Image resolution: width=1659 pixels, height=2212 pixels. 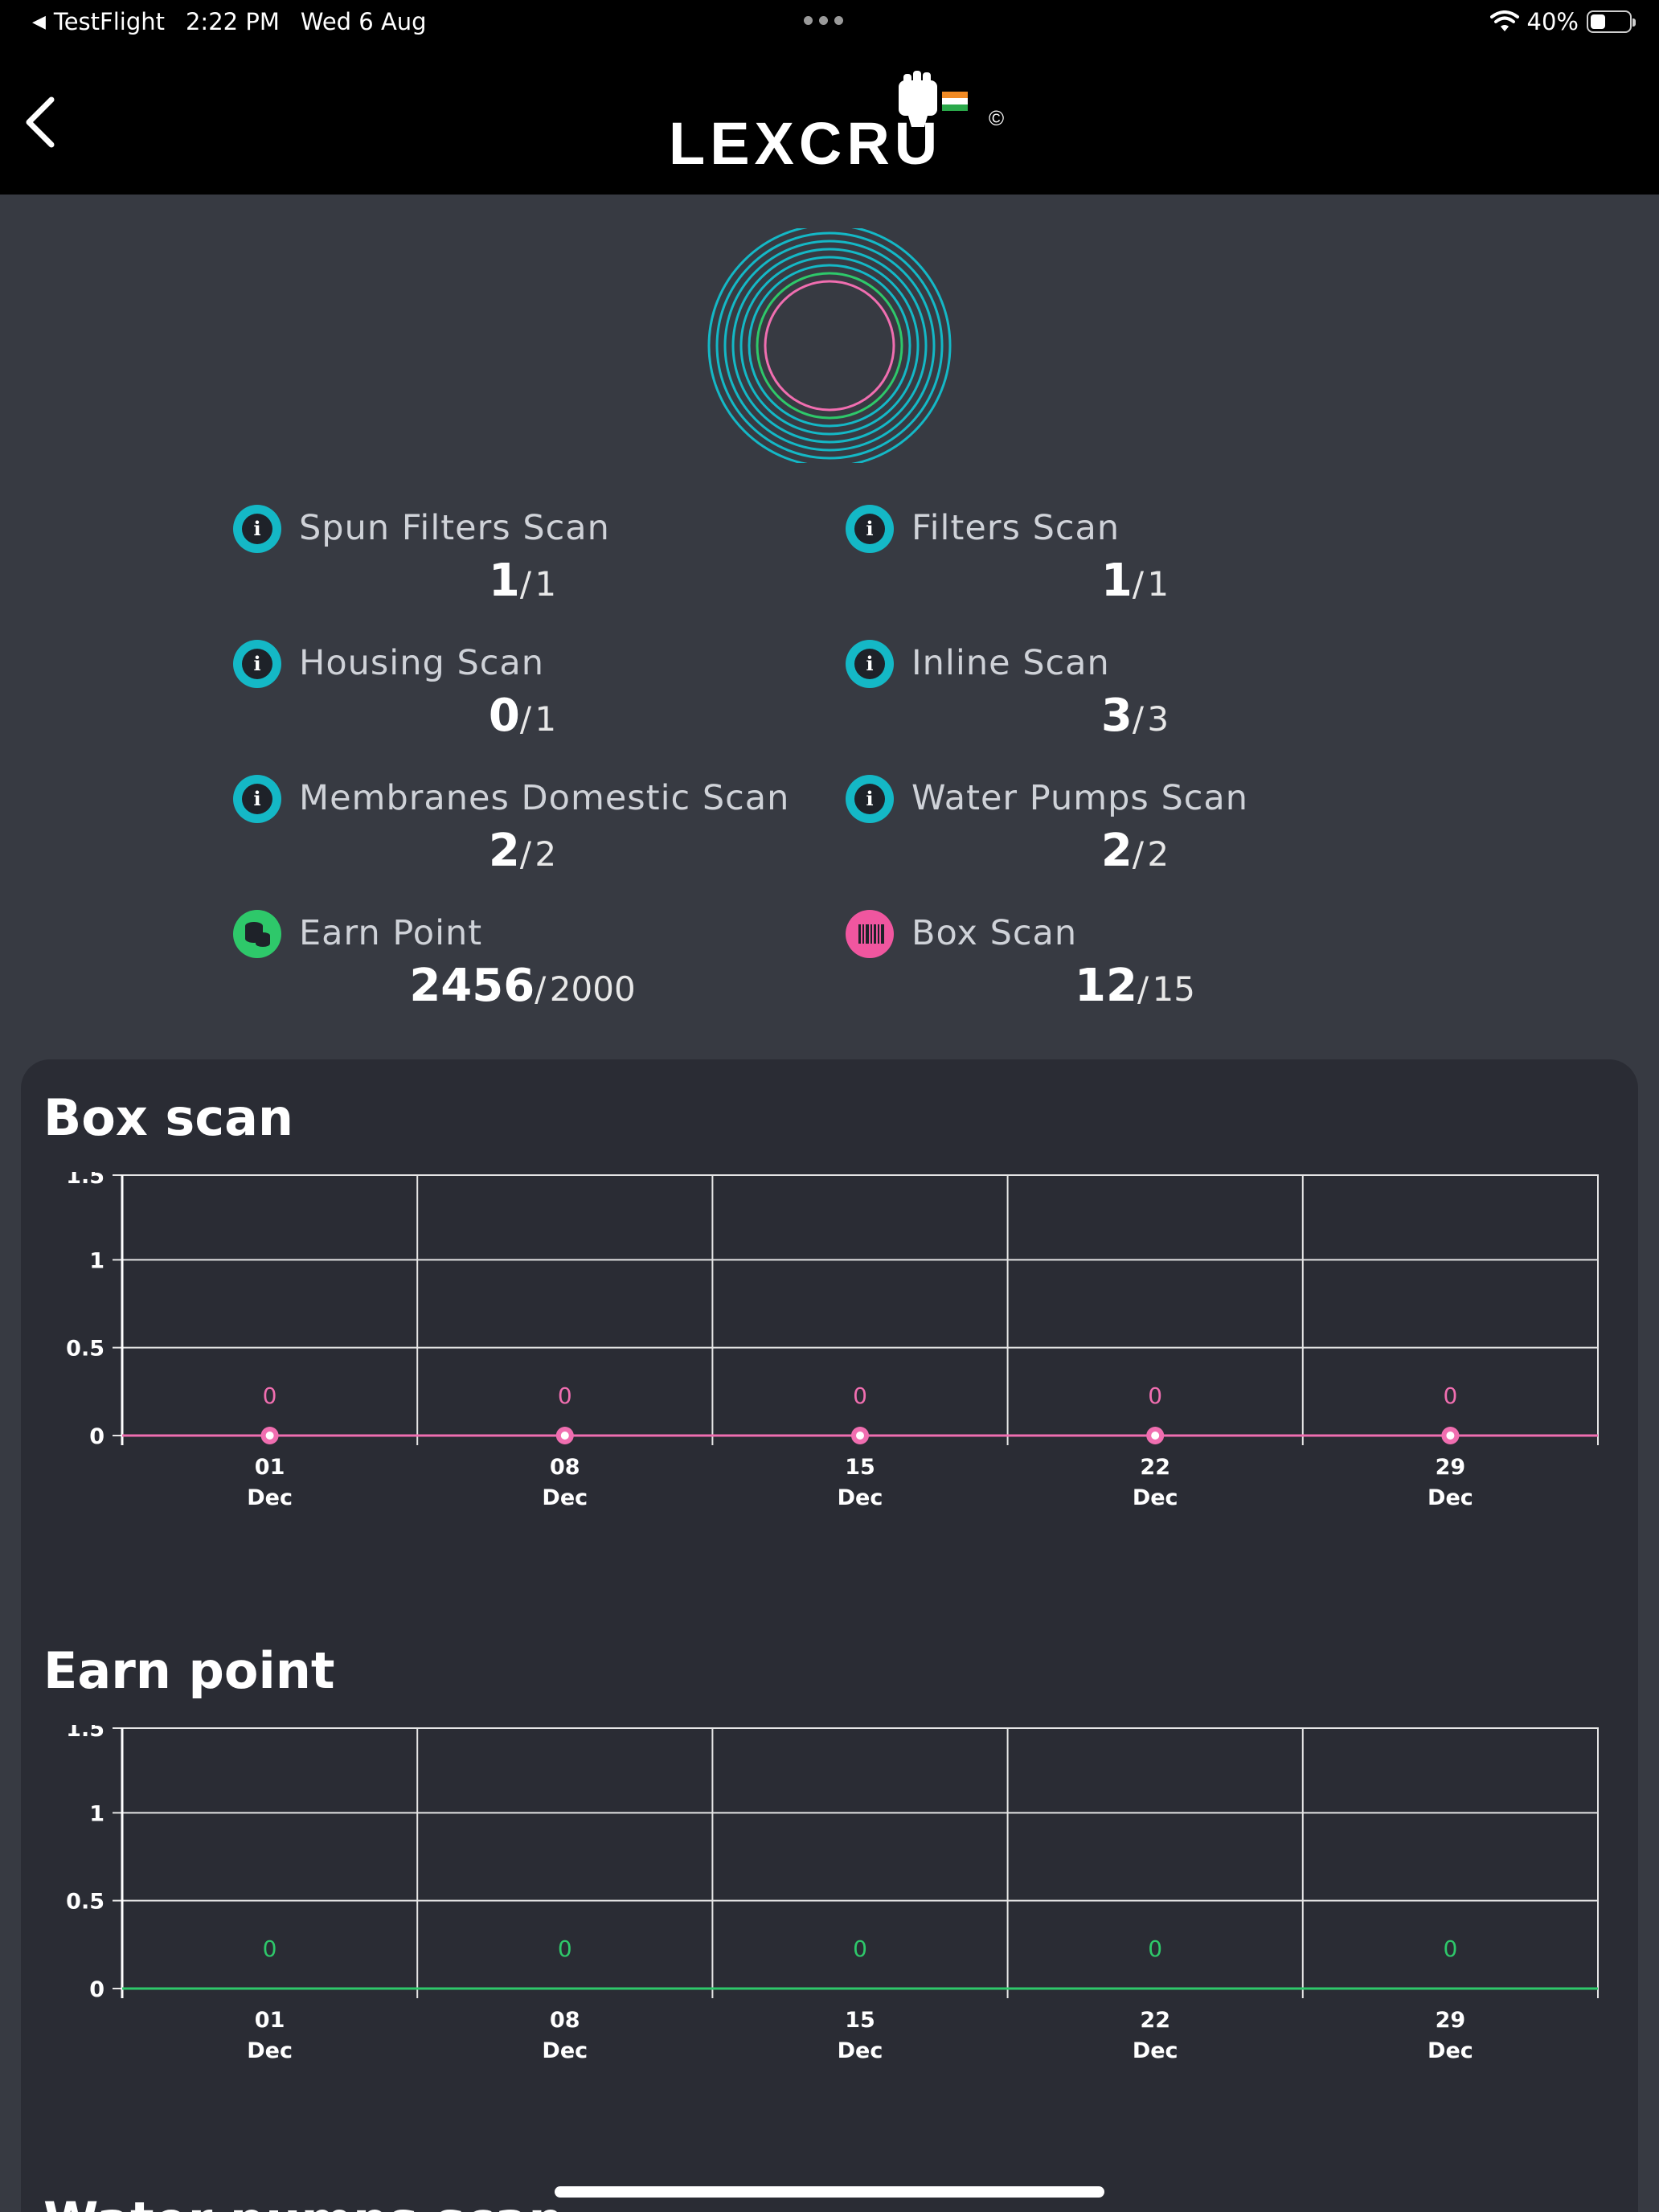 What do you see at coordinates (522, 581) in the screenshot?
I see `stat-value: 1/ 1` at bounding box center [522, 581].